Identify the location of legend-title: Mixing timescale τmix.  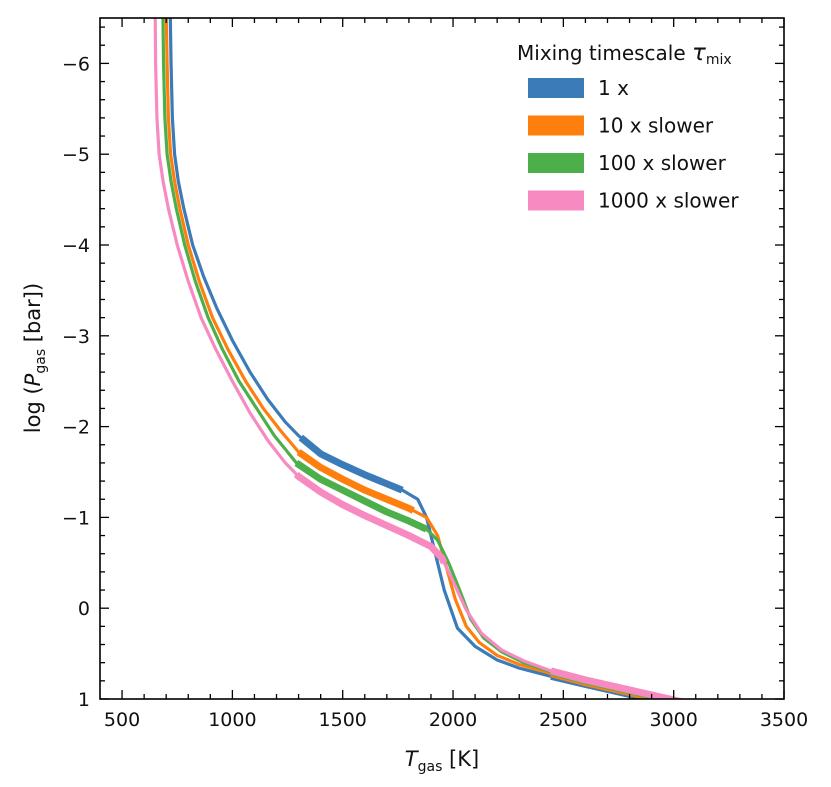
(624, 54).